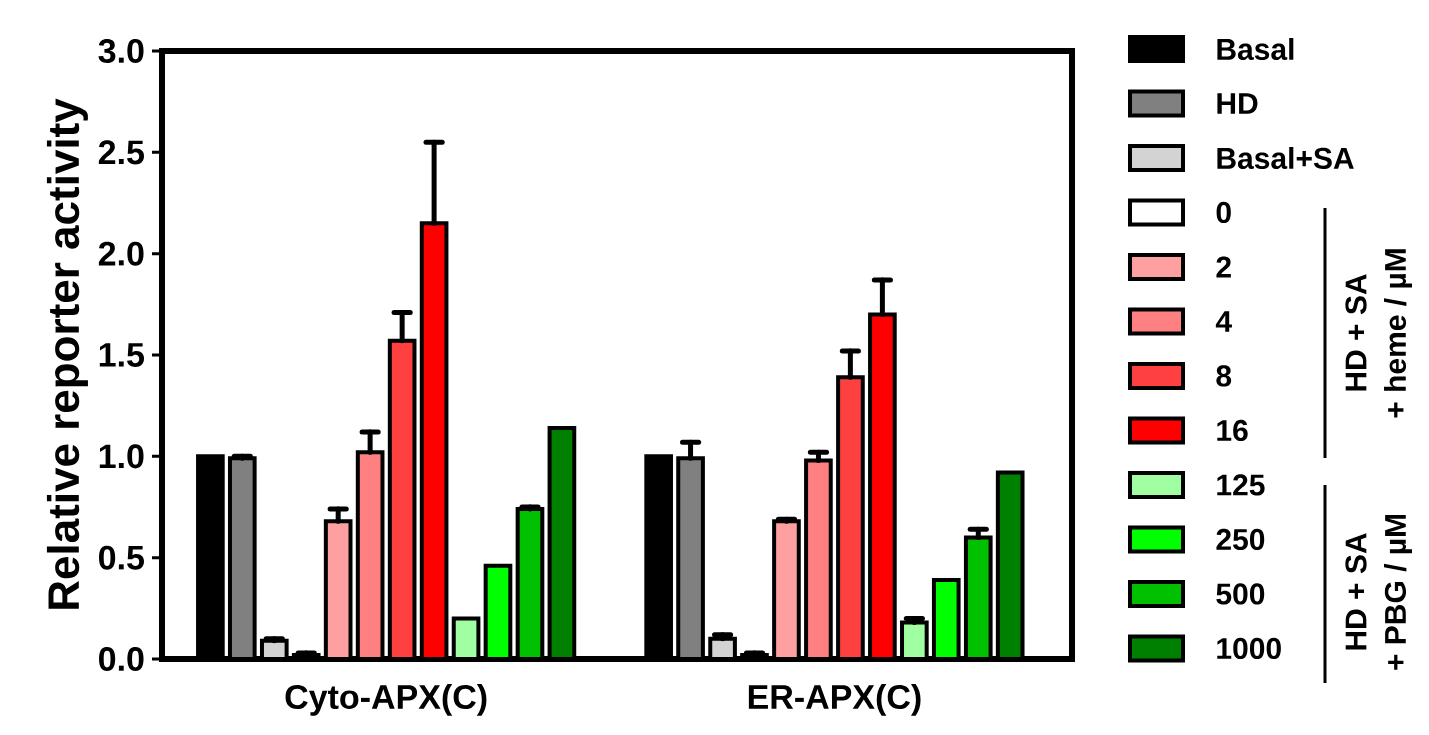 The width and height of the screenshot is (1429, 735). Describe the element at coordinates (121, 51) in the screenshot. I see `y-tick-label: 3.0` at that location.